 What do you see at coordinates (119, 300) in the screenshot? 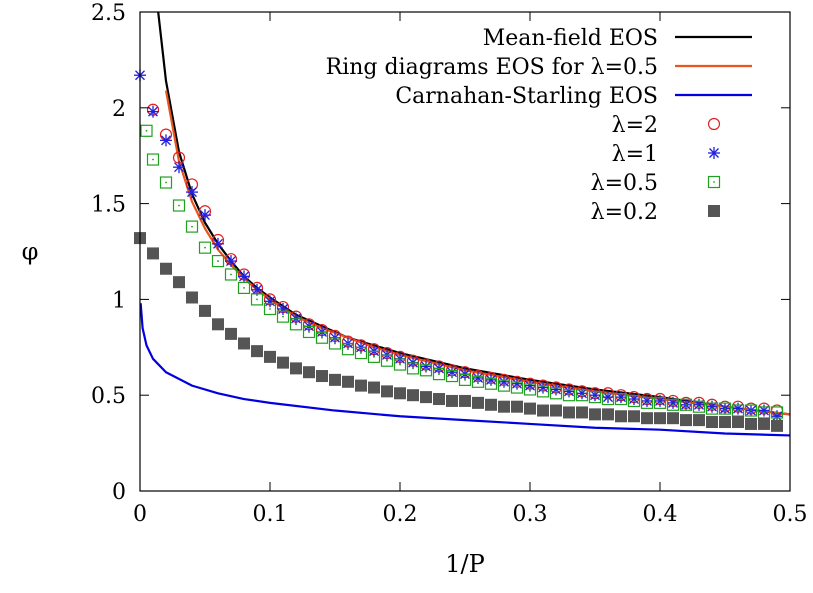
I see `y-tick-label: 1` at bounding box center [119, 300].